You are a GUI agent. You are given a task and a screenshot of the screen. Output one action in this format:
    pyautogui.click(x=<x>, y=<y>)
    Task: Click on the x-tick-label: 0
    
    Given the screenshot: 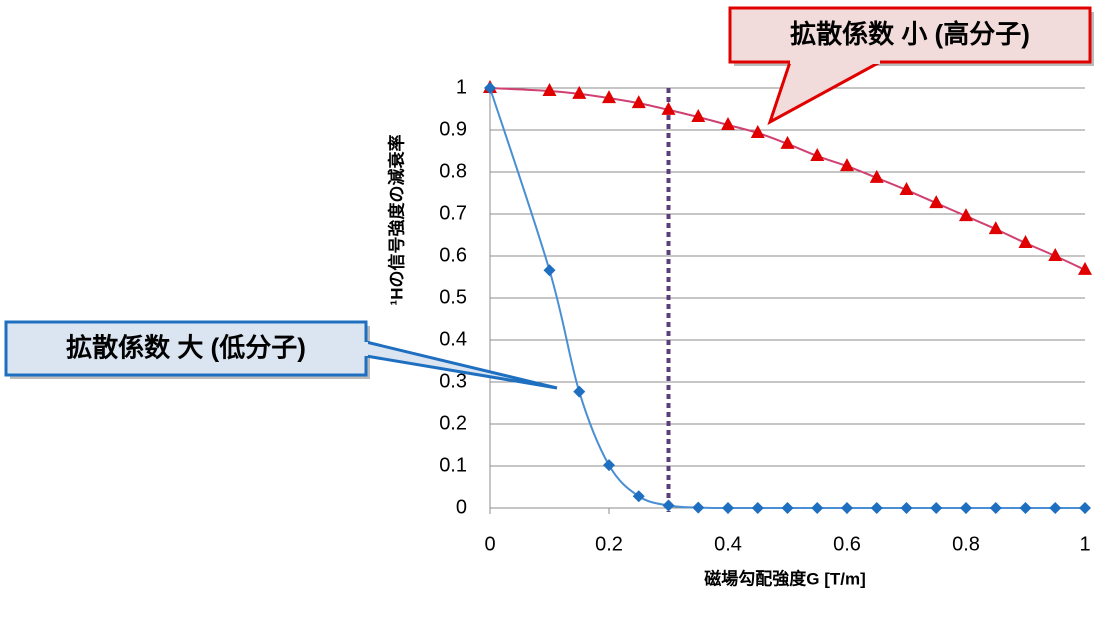 What is the action you would take?
    pyautogui.click(x=489, y=544)
    